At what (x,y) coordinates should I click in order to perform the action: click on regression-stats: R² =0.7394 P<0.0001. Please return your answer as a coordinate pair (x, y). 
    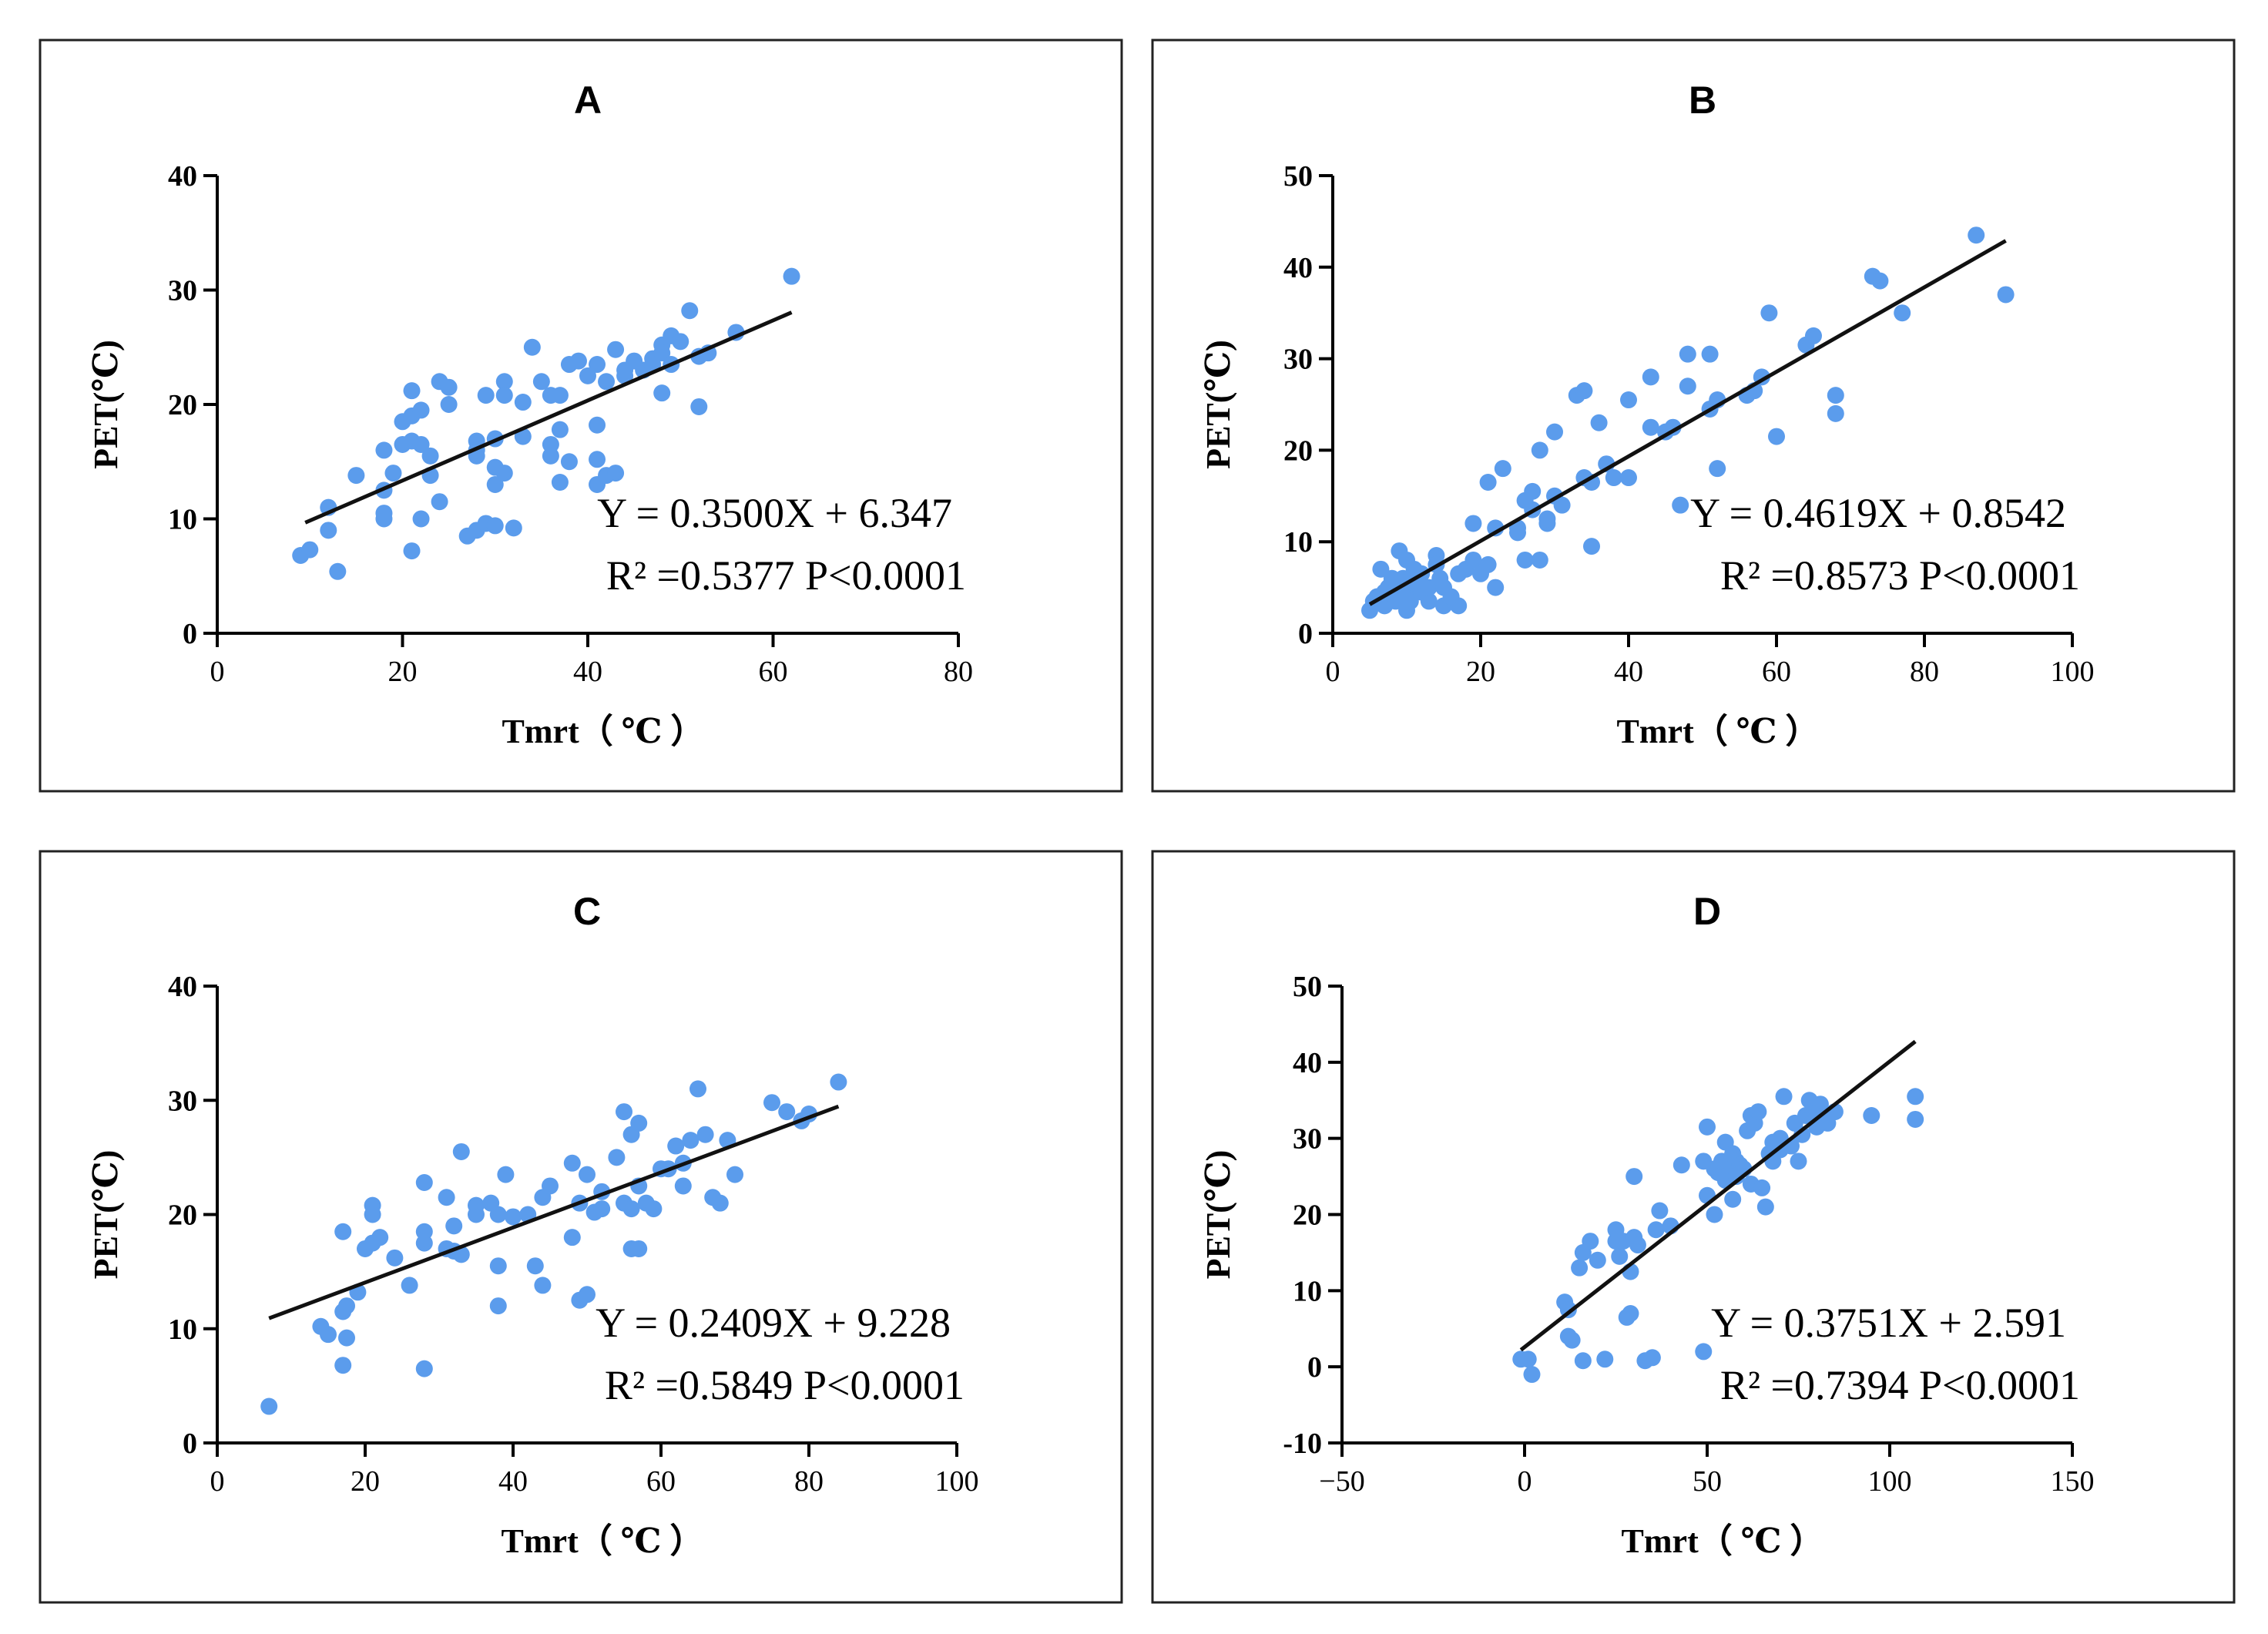
    Looking at the image, I should click on (1900, 1385).